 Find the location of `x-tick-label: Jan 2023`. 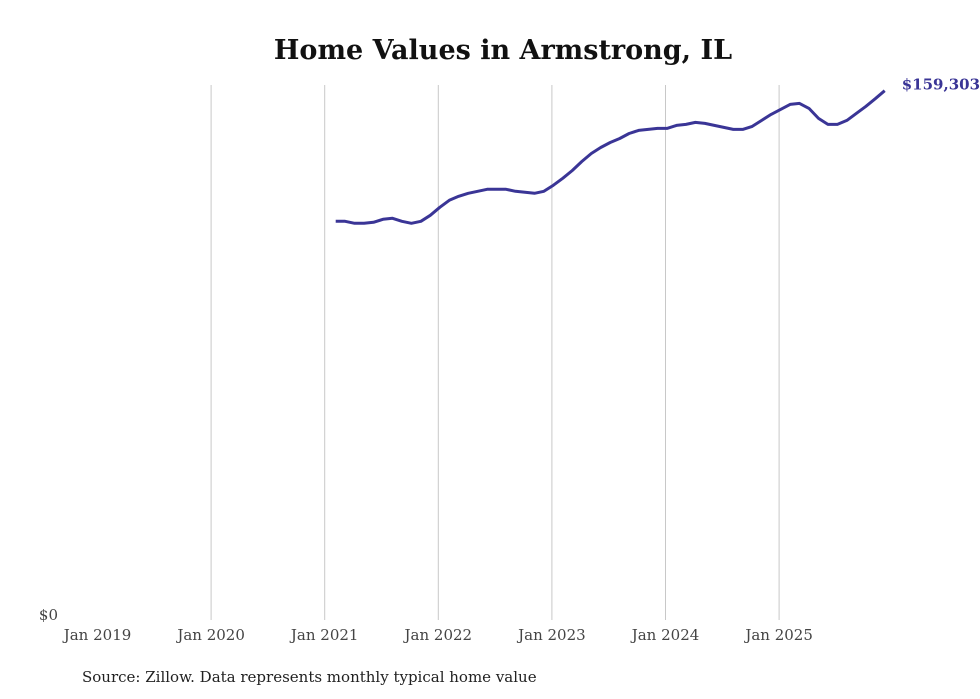

x-tick-label: Jan 2023 is located at coordinates (551, 635).